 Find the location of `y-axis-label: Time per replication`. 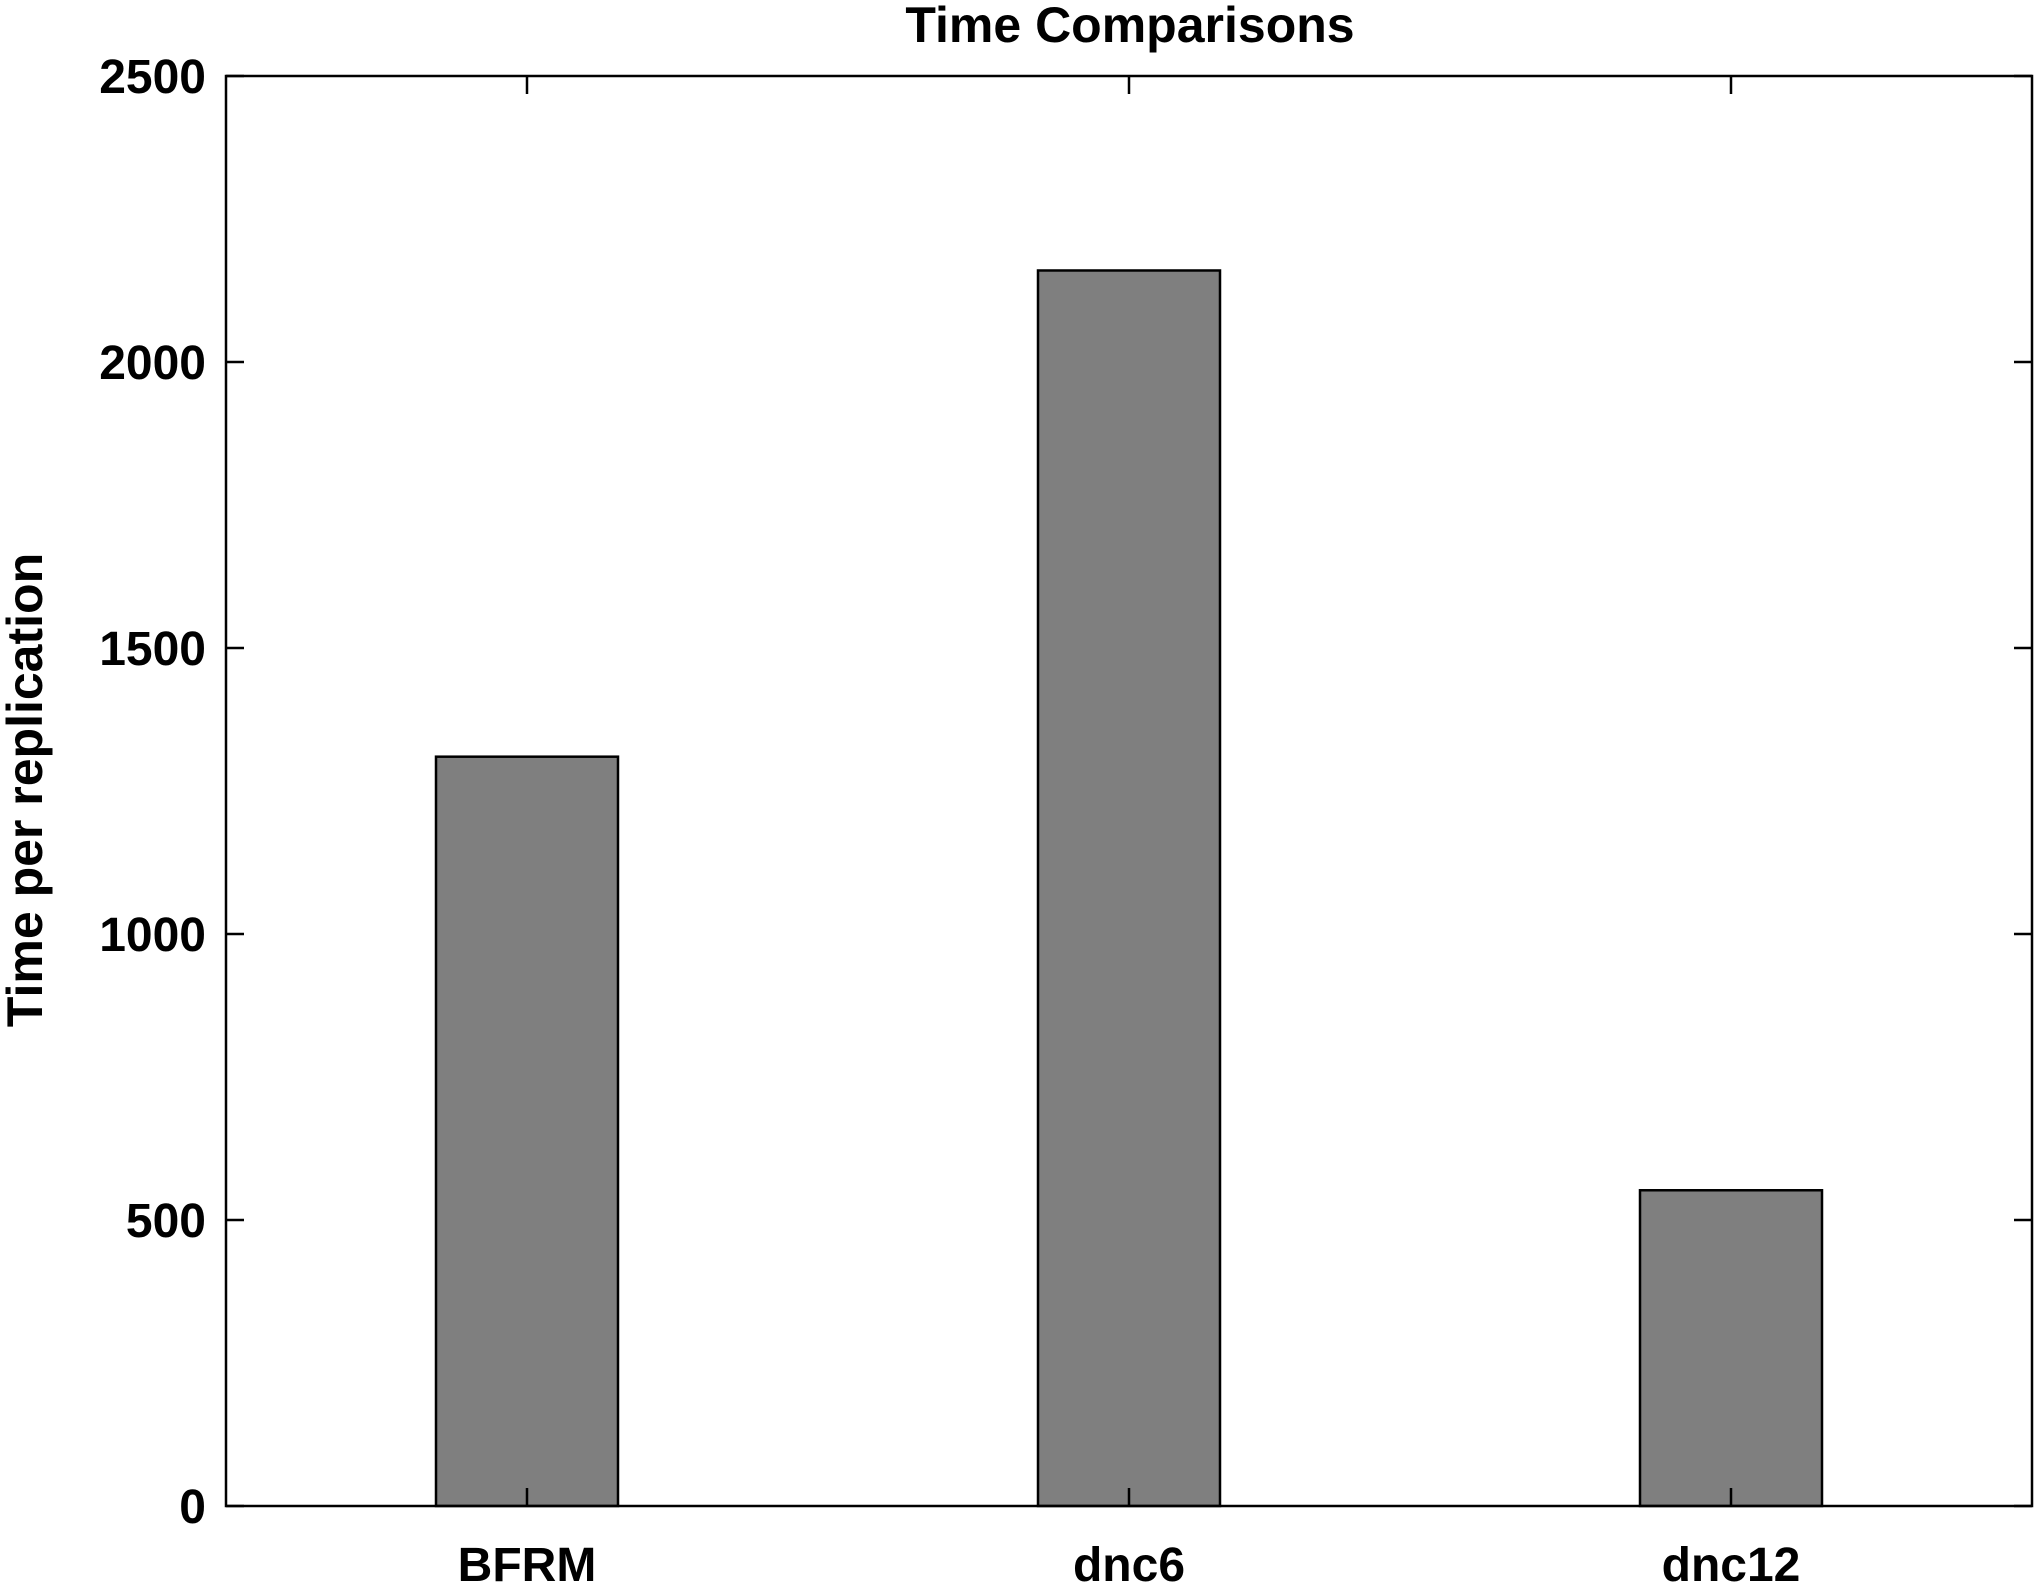

y-axis-label: Time per replication is located at coordinates (26, 790).